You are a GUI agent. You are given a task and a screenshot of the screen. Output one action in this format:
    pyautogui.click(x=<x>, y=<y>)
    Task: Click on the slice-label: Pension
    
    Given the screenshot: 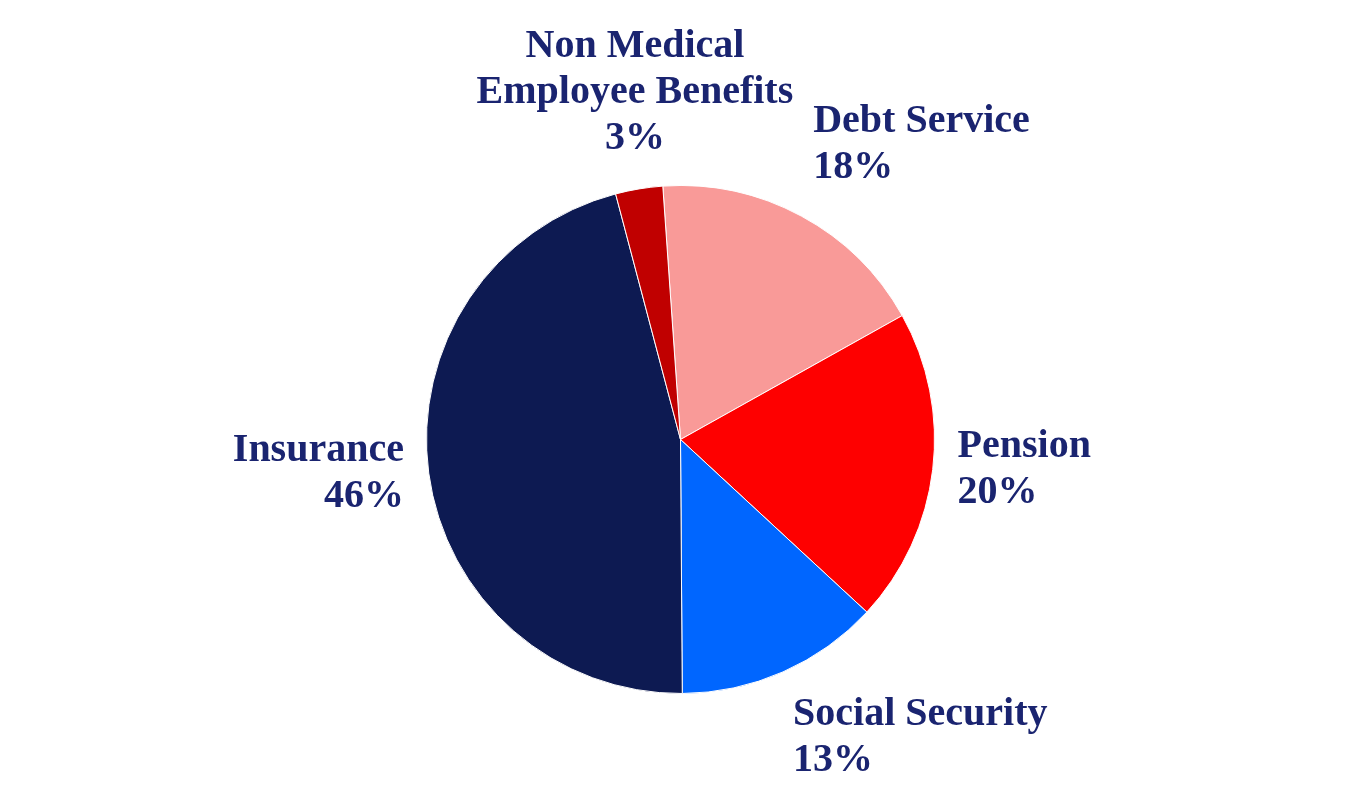 What is the action you would take?
    pyautogui.click(x=1024, y=443)
    